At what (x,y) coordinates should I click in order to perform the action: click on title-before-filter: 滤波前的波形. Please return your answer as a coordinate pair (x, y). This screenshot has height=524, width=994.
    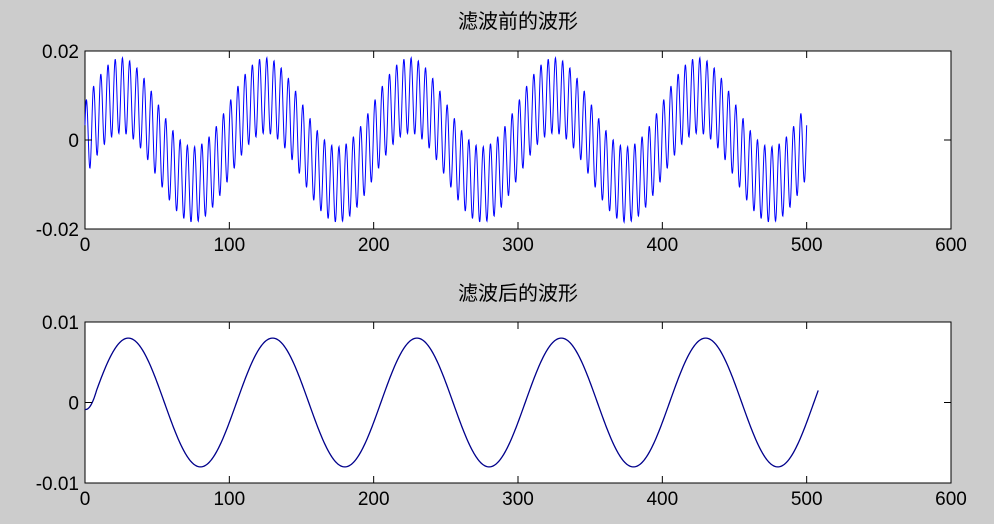
    Looking at the image, I should click on (518, 21).